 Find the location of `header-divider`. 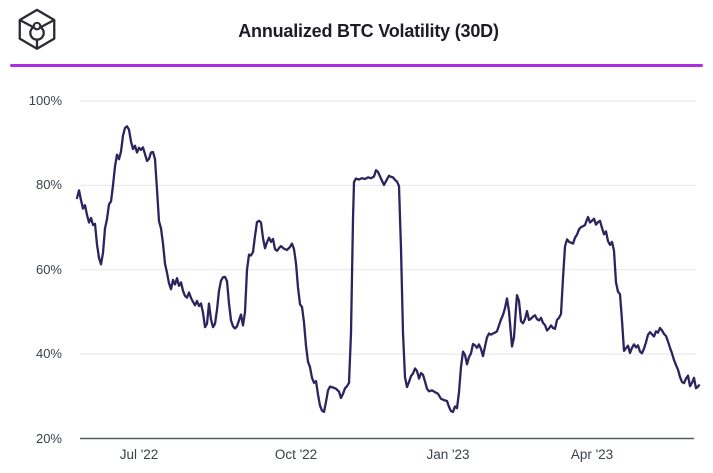

header-divider is located at coordinates (356, 65).